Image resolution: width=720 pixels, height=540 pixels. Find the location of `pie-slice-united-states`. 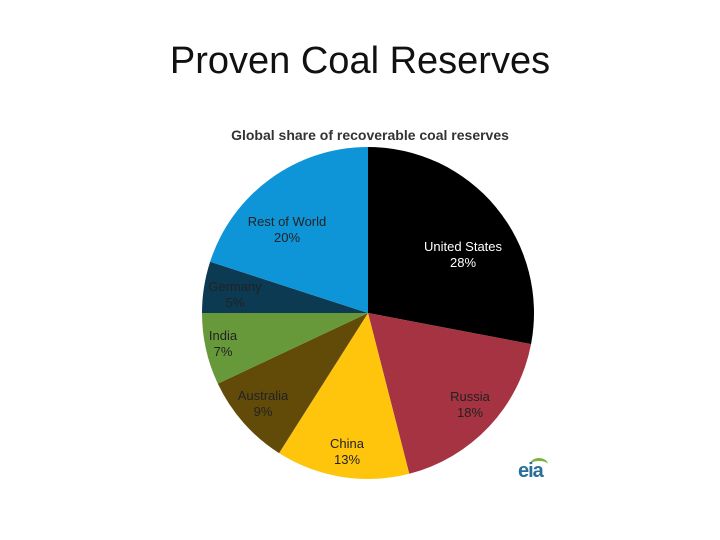

pie-slice-united-states is located at coordinates (451, 246).